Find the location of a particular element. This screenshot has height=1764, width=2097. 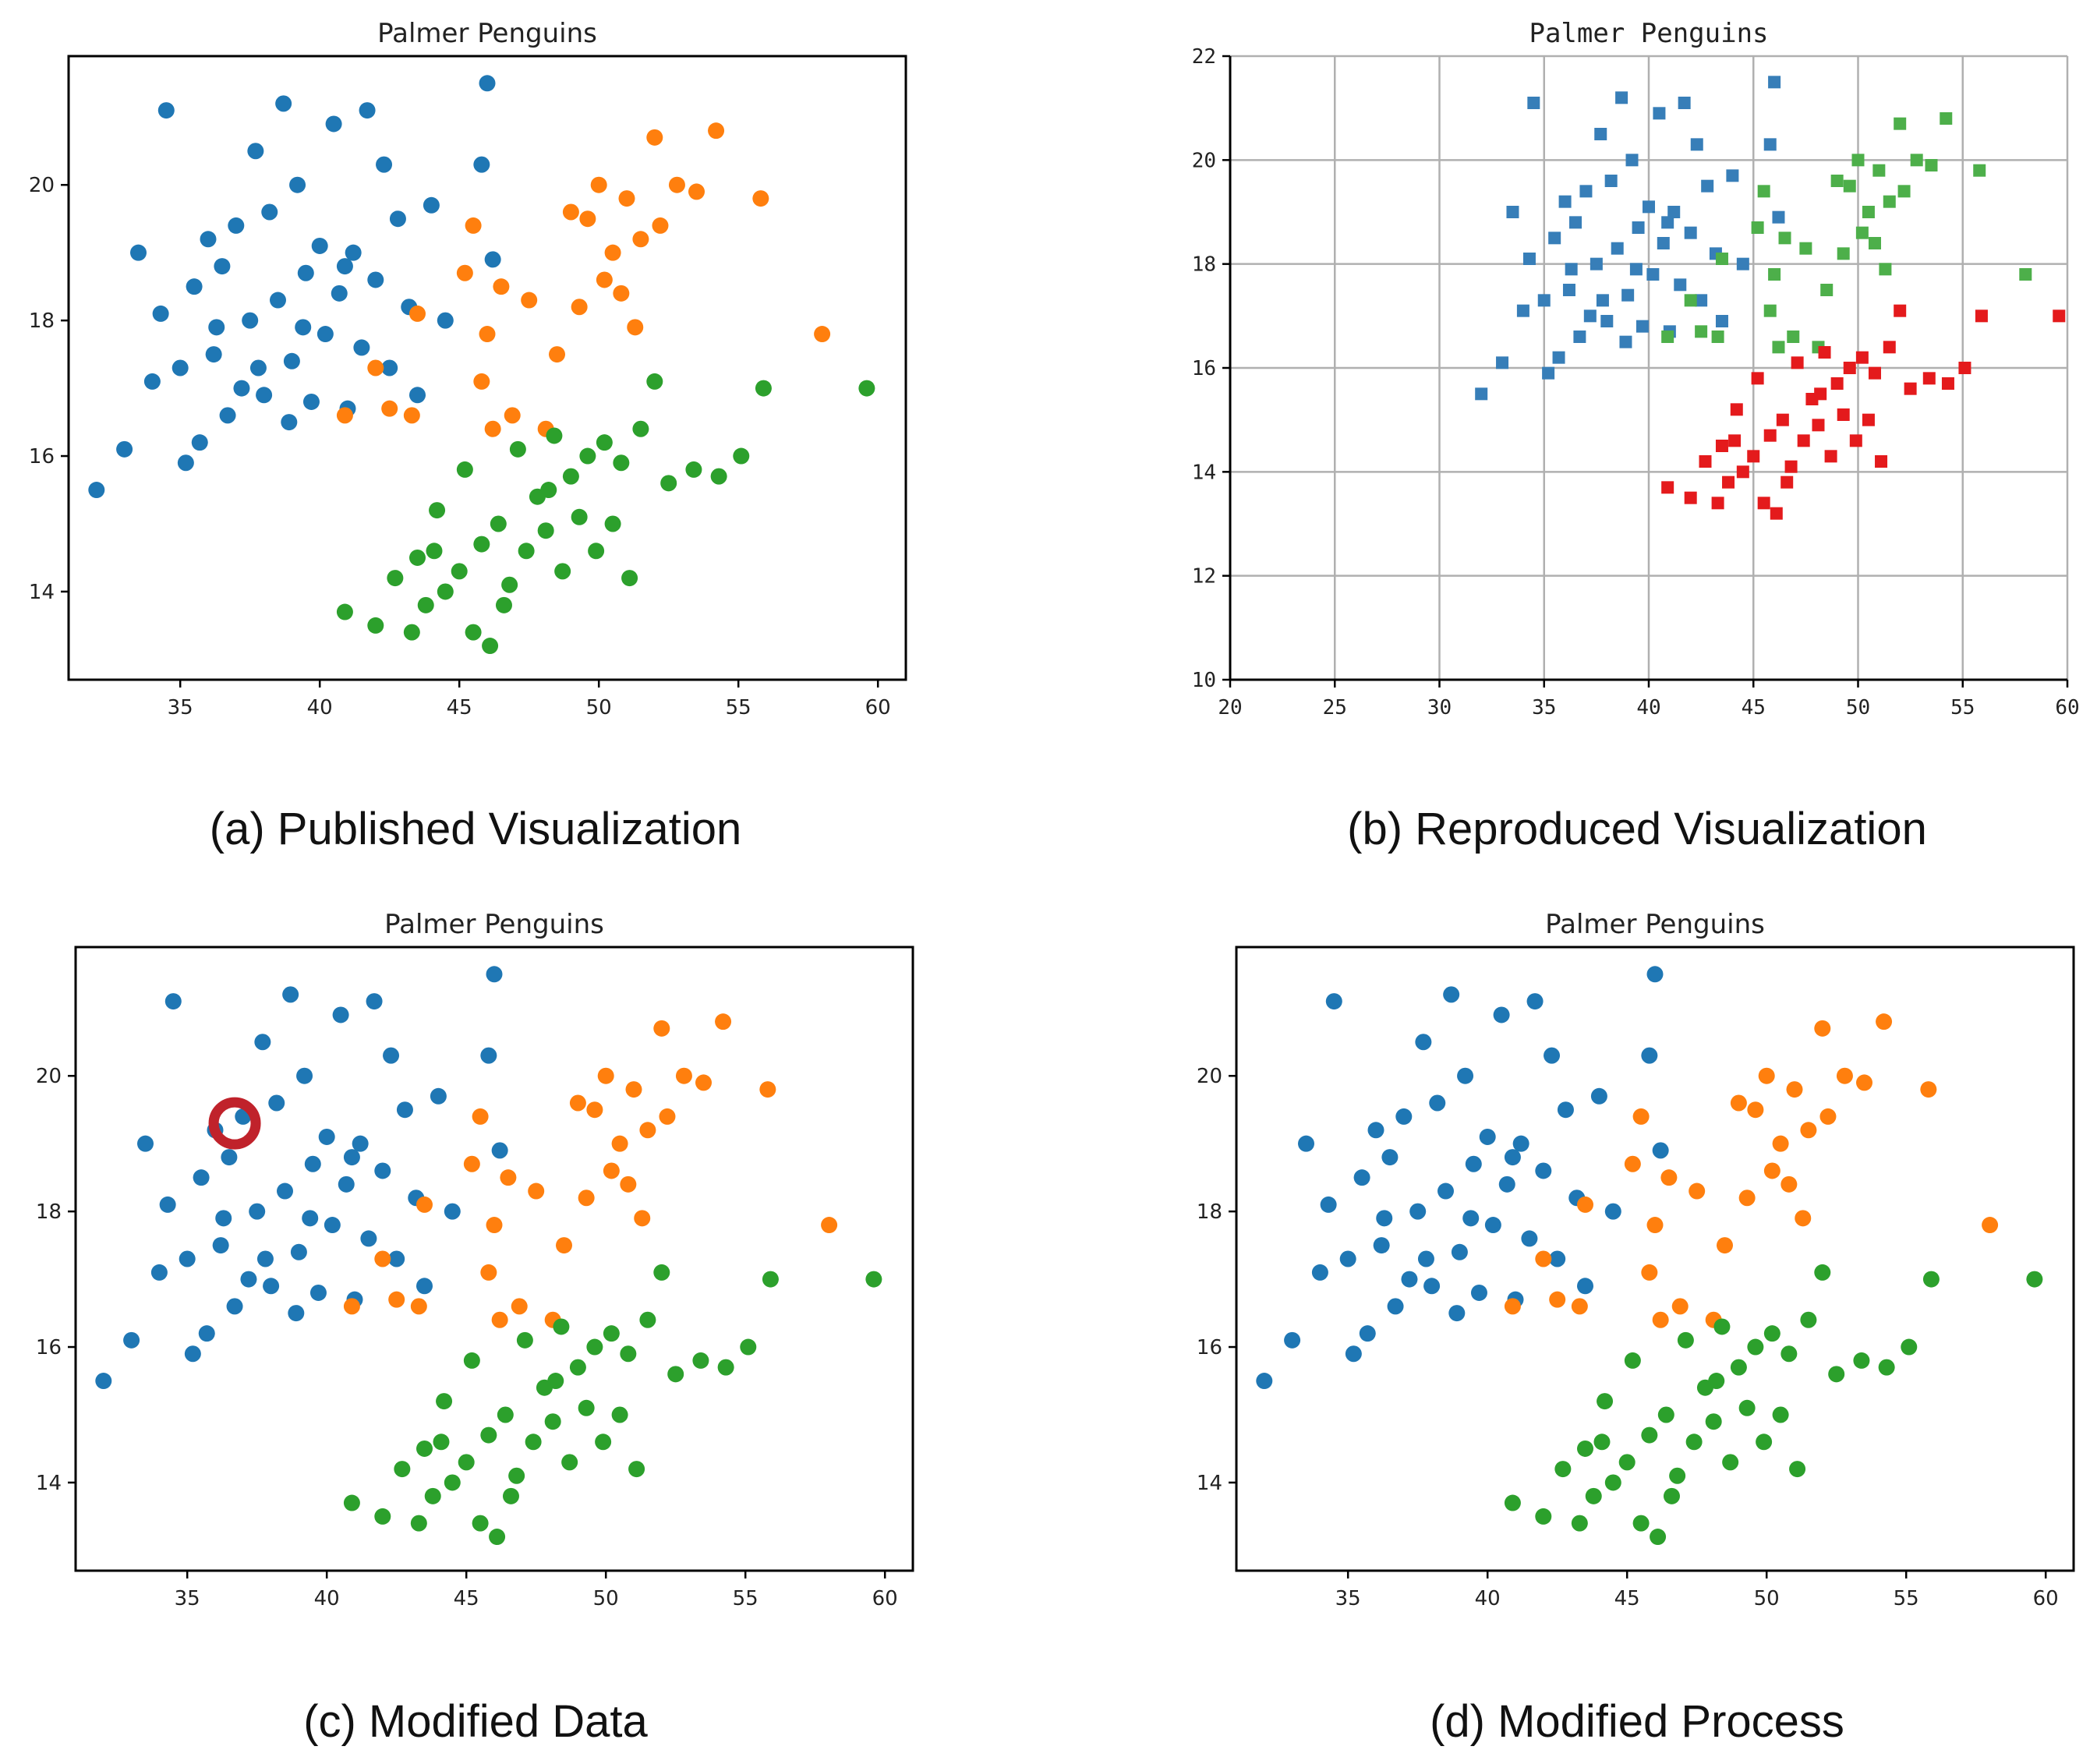

x-tick-label: 60 is located at coordinates (2067, 707).